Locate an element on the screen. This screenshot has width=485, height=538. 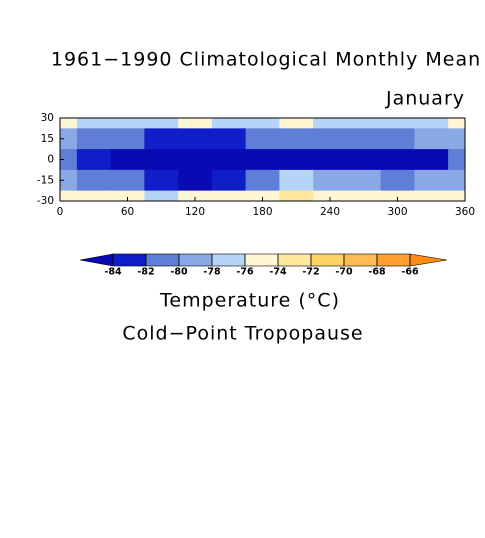
x-tick-label: 60 is located at coordinates (127, 212).